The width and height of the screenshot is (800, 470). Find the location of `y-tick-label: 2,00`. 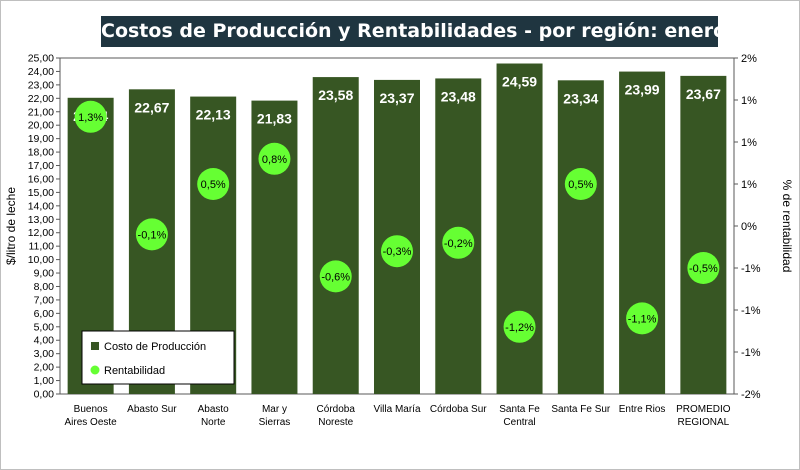

y-tick-label: 2,00 is located at coordinates (44, 368).